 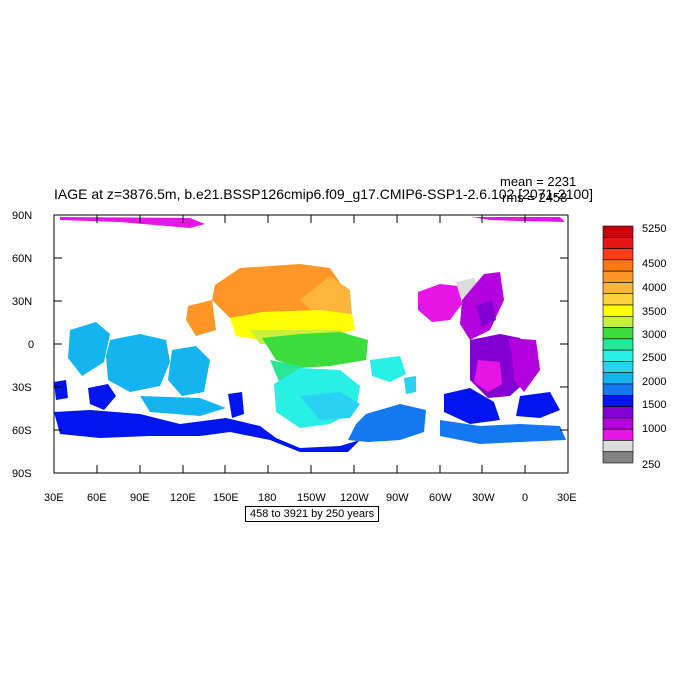 I want to click on rms-value: rms = 2458, so click(x=535, y=197).